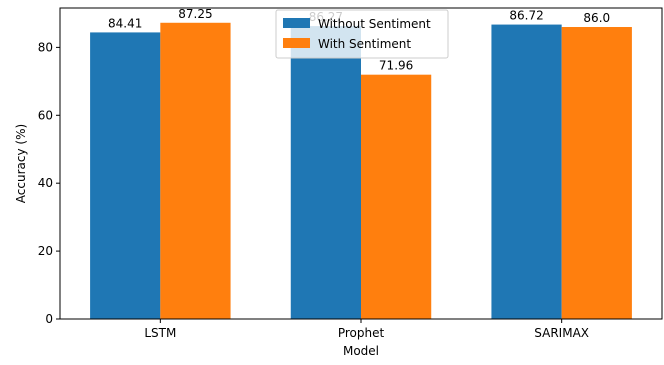 This screenshot has width=664, height=365. I want to click on legend-label: With Sentiment, so click(364, 44).